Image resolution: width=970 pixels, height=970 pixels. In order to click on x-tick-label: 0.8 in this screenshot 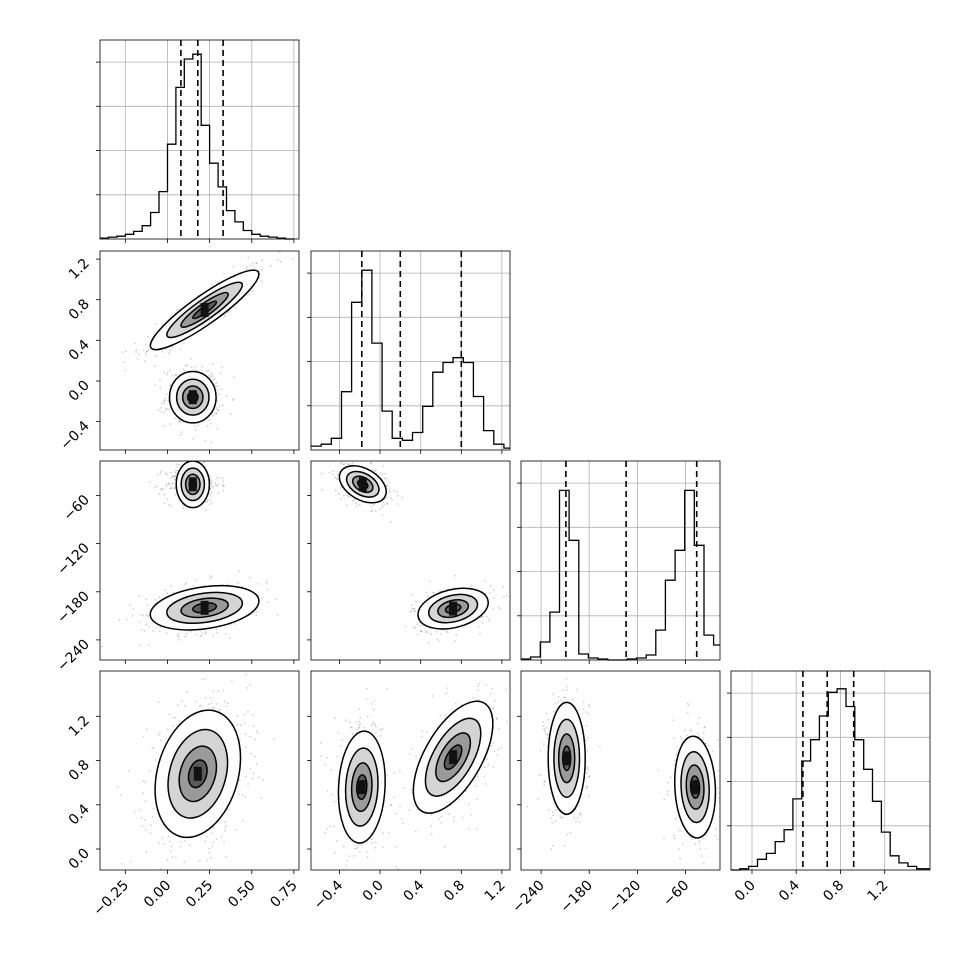, I will do `click(833, 891)`.